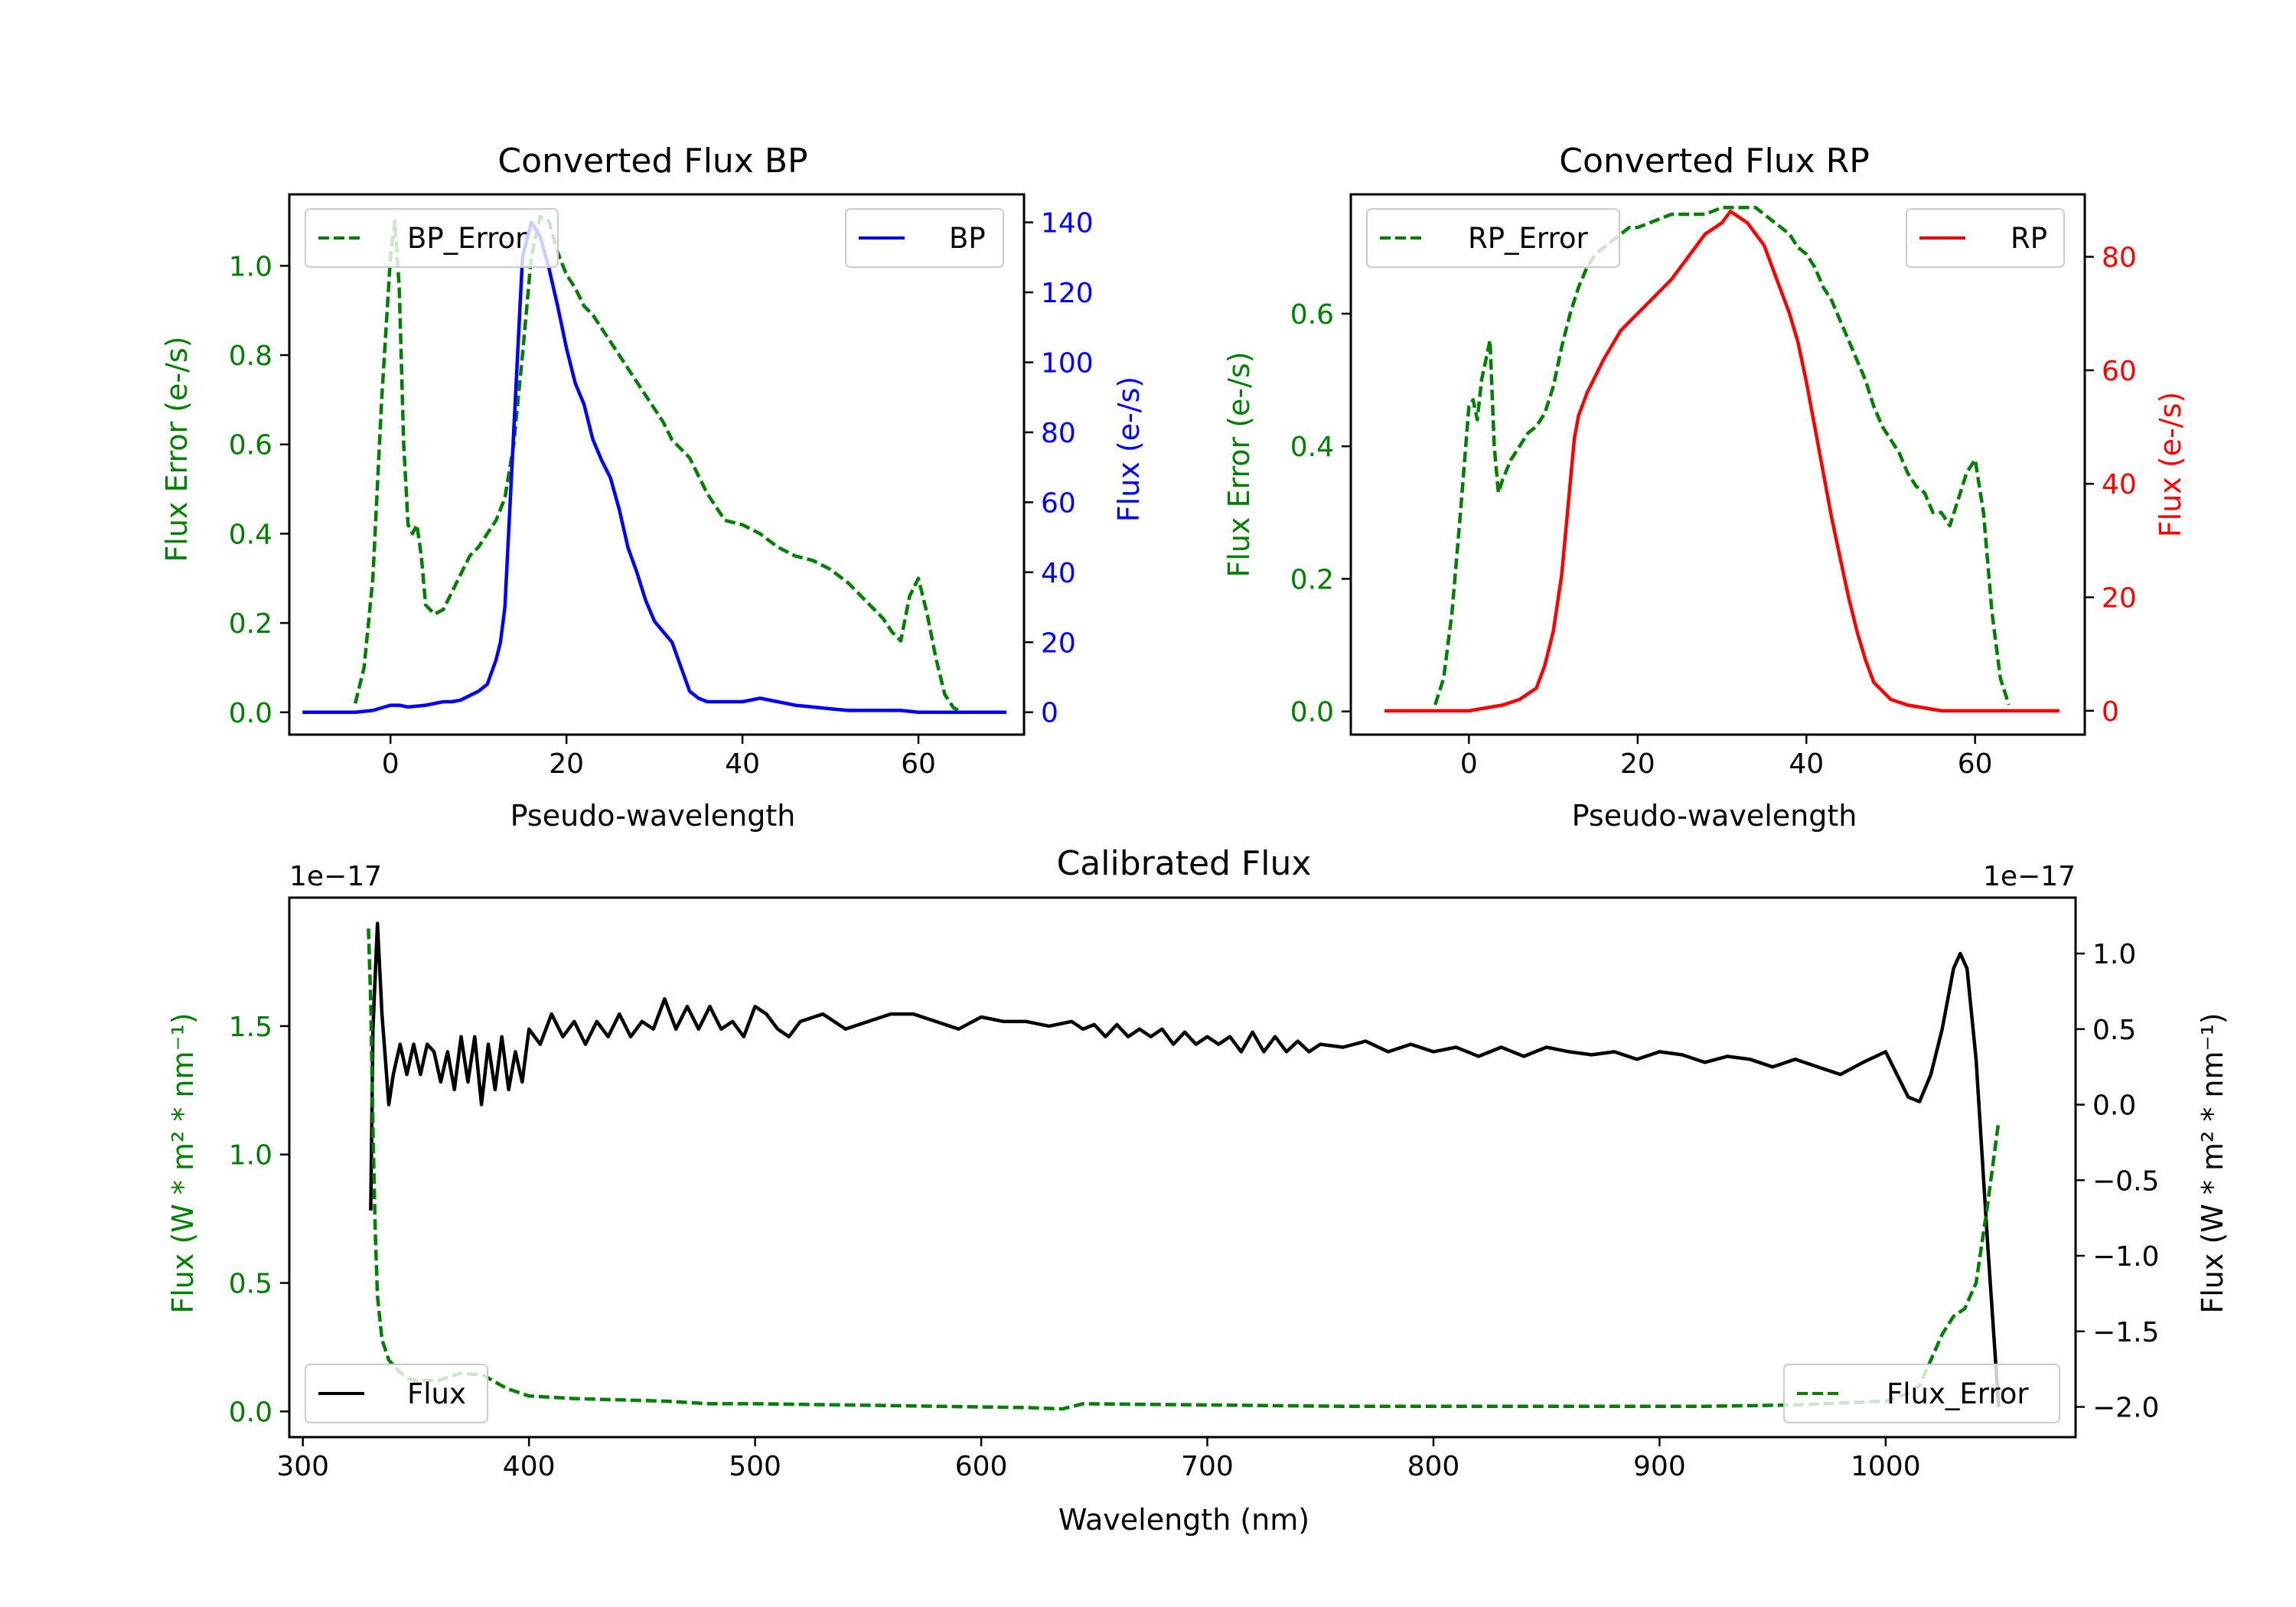  What do you see at coordinates (1059, 469) in the screenshot?
I see `bp-right-ticks: 0 20 40 60 80 100 120 140` at bounding box center [1059, 469].